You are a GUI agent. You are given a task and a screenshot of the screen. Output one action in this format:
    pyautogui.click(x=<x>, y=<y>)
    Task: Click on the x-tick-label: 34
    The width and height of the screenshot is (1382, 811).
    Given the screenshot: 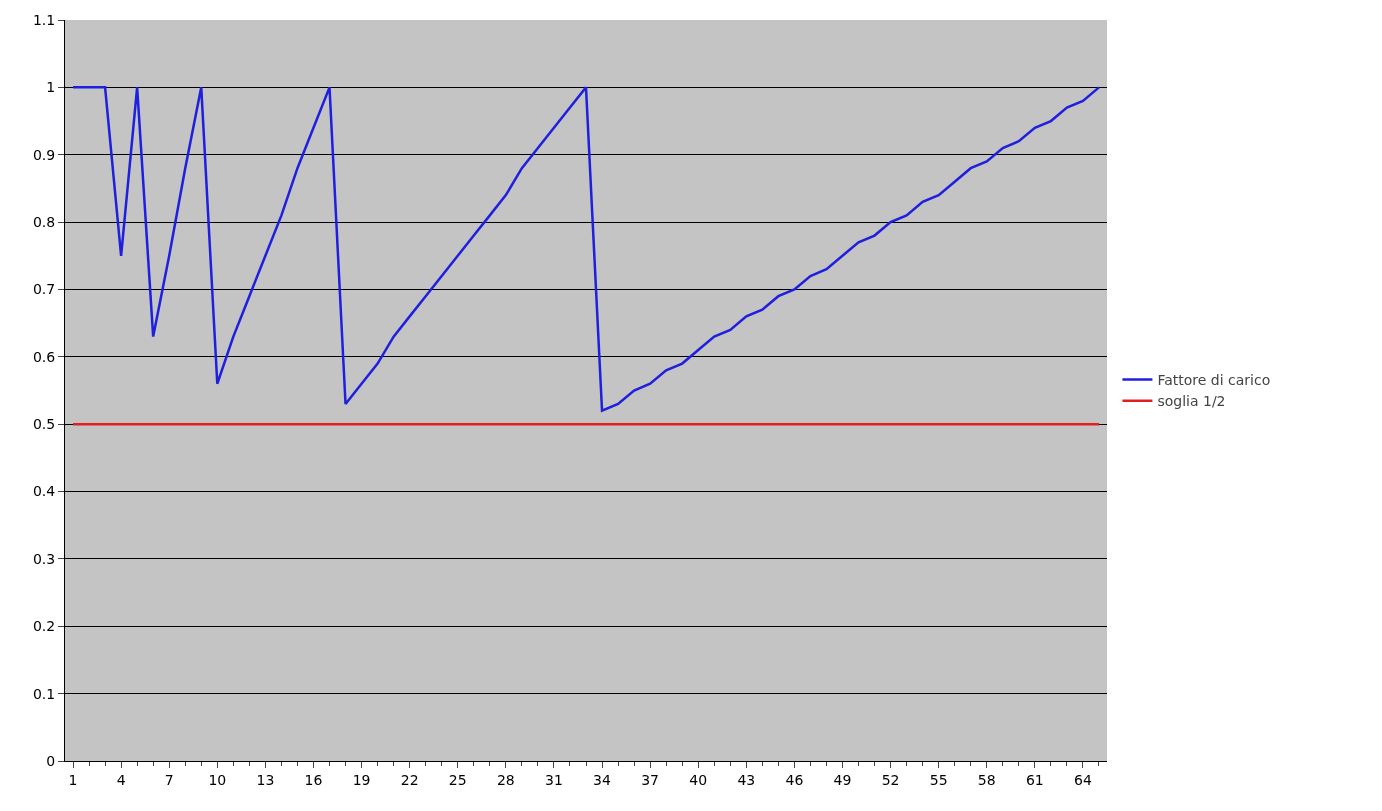 What is the action you would take?
    pyautogui.click(x=602, y=779)
    